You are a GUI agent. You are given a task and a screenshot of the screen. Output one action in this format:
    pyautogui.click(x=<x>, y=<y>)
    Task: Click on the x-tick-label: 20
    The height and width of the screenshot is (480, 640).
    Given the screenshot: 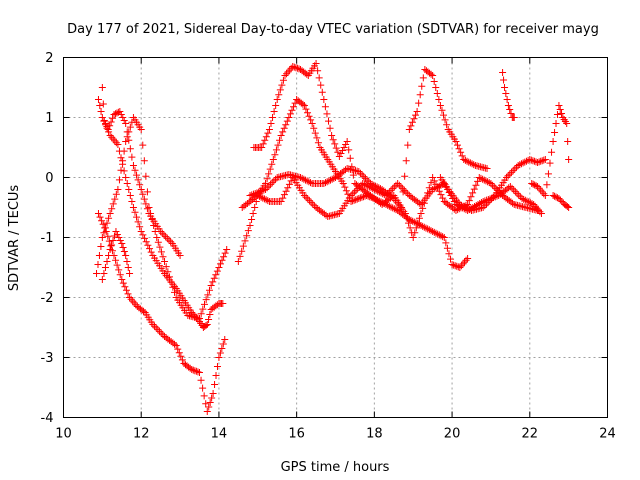 What is the action you would take?
    pyautogui.click(x=452, y=434)
    